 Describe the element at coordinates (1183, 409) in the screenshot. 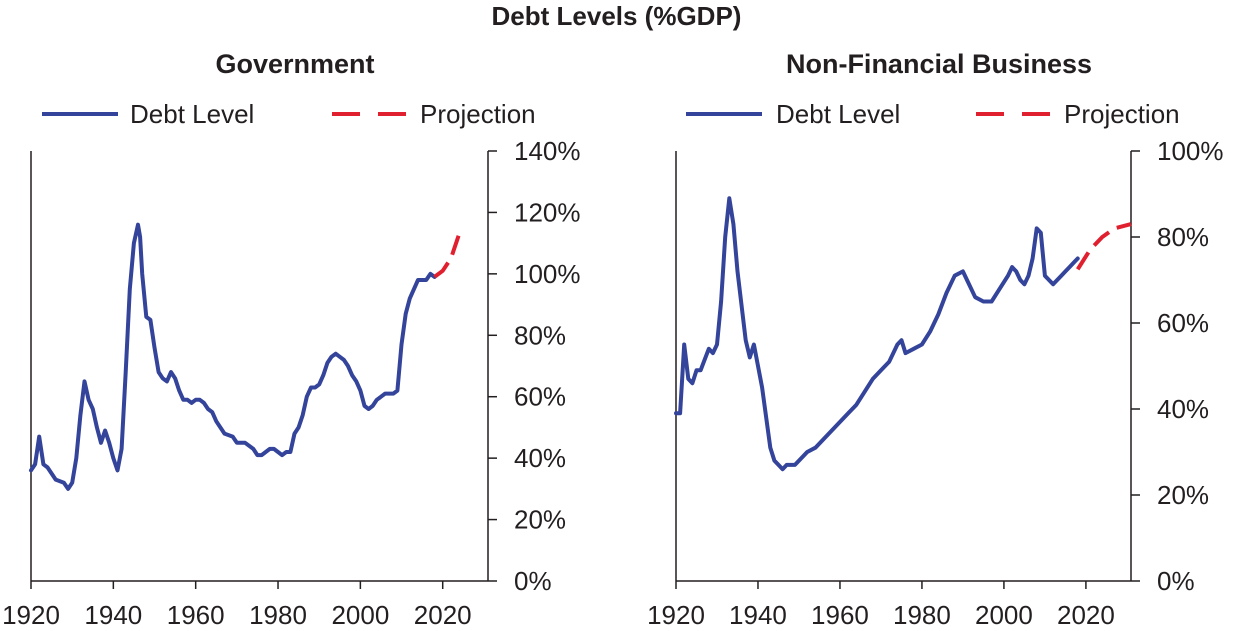

I see `chart-2-y-tick-label: 40%` at that location.